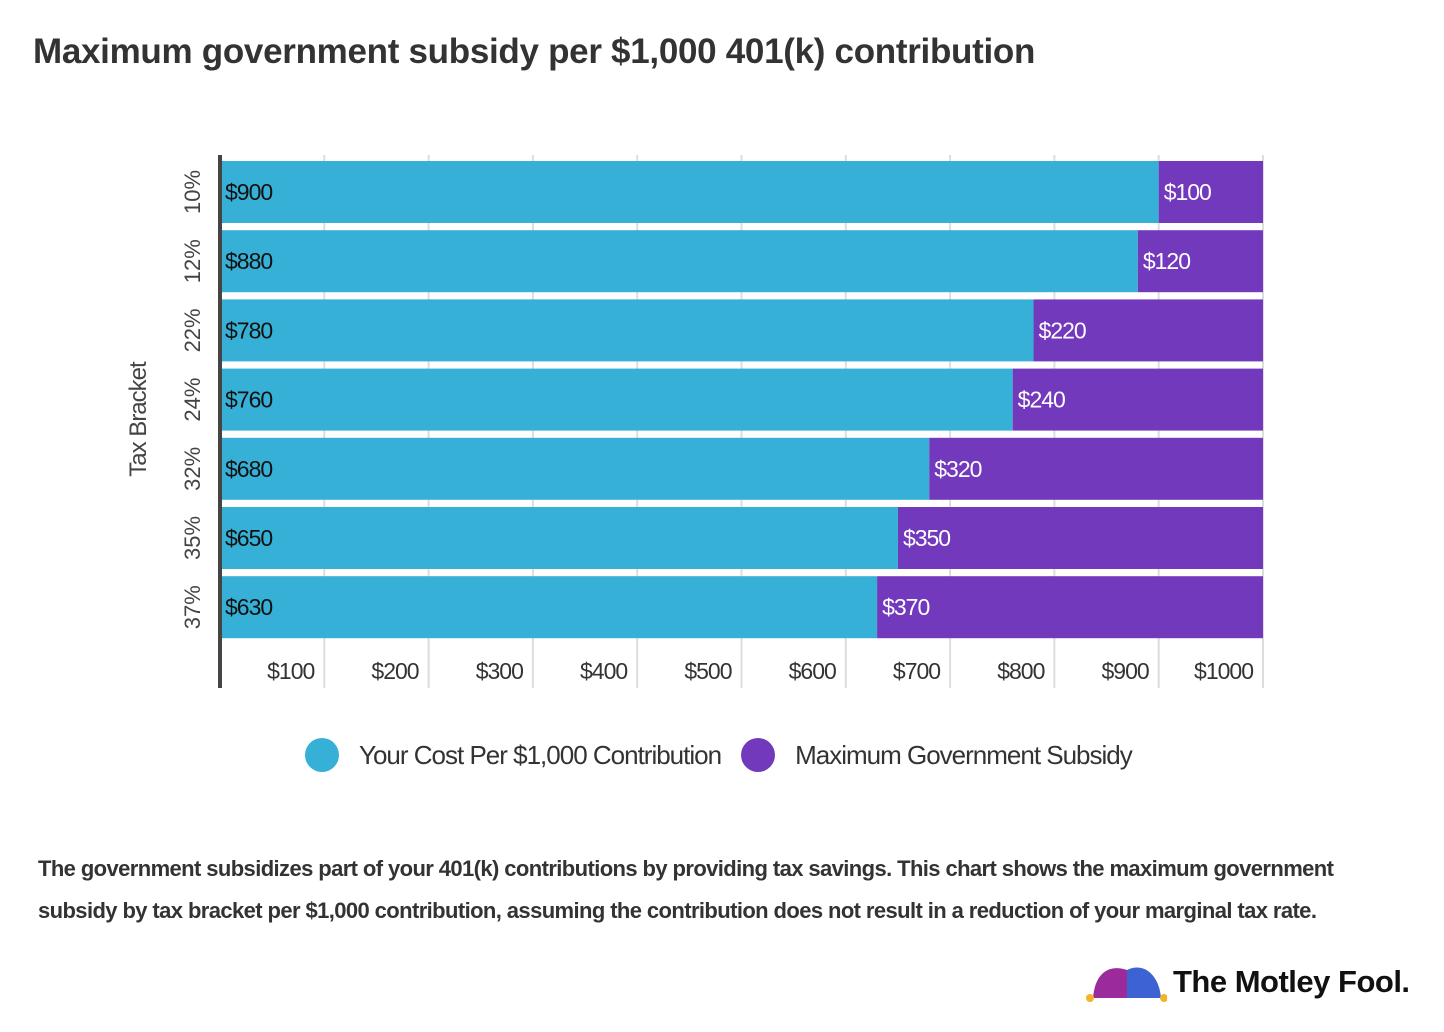 The image size is (1444, 1032). Describe the element at coordinates (1291, 981) in the screenshot. I see `logo-text: The Motley Fool.` at that location.